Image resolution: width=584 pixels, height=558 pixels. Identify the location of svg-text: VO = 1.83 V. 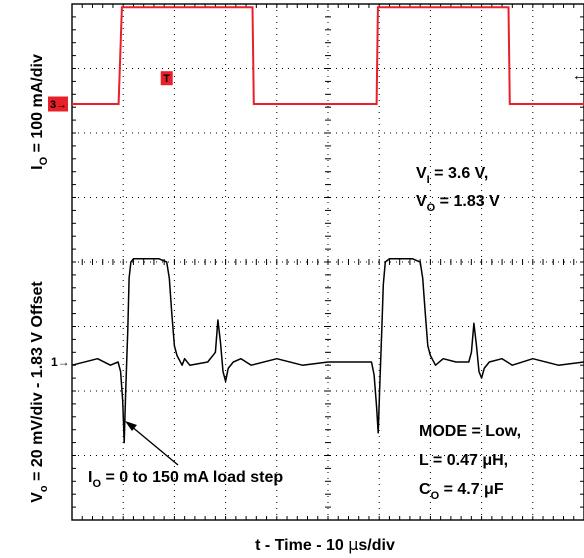
(458, 203).